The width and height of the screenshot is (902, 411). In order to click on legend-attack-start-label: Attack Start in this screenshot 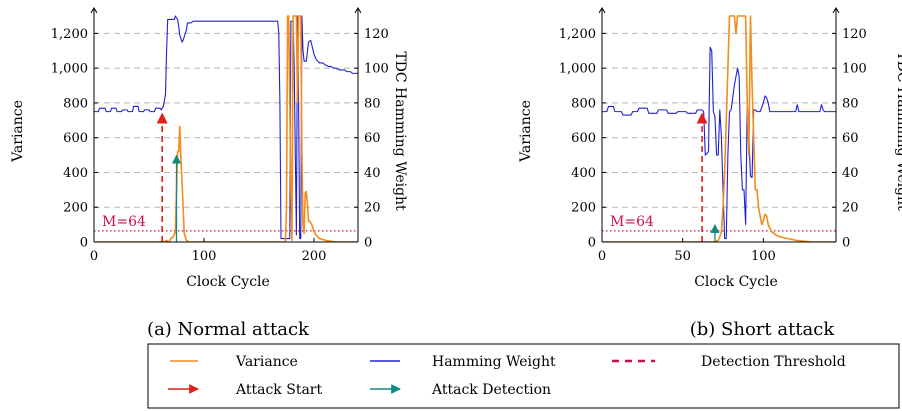, I will do `click(278, 390)`.